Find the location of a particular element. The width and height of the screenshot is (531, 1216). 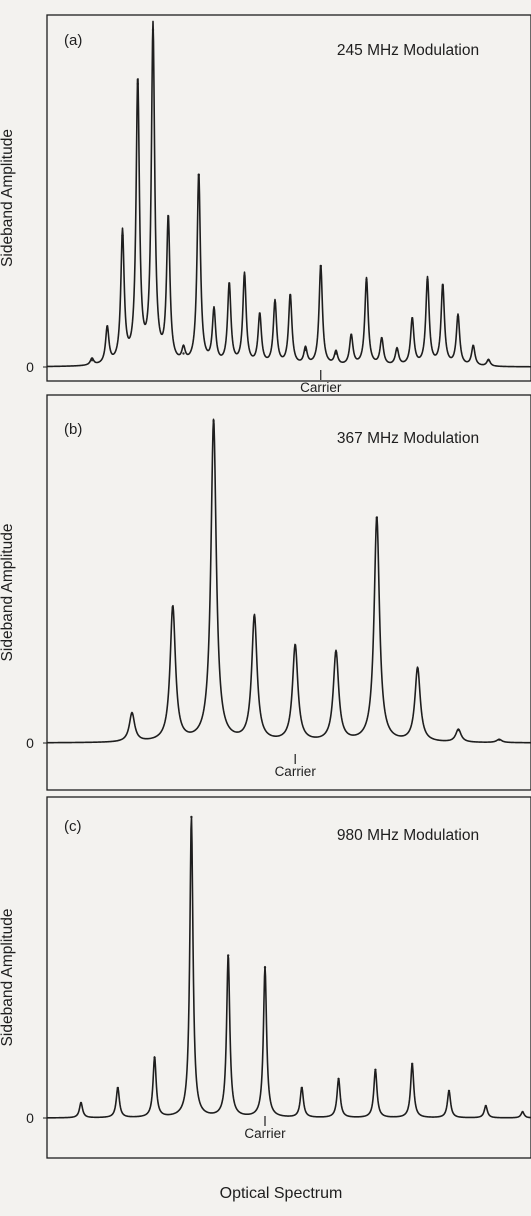

panel-label: (a) is located at coordinates (73, 40).